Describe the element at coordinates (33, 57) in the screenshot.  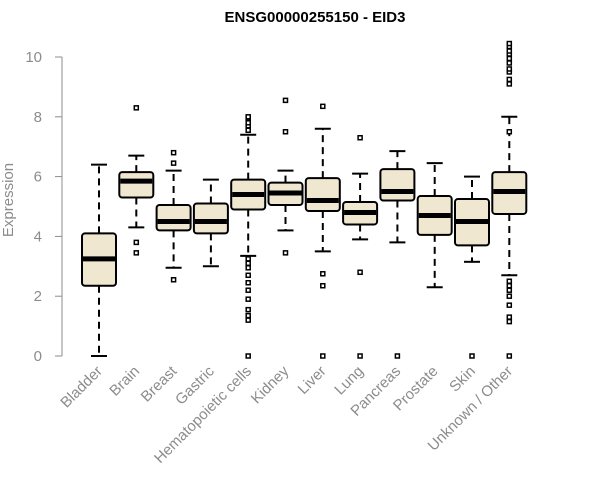
I see `y-tick-label: 10` at that location.